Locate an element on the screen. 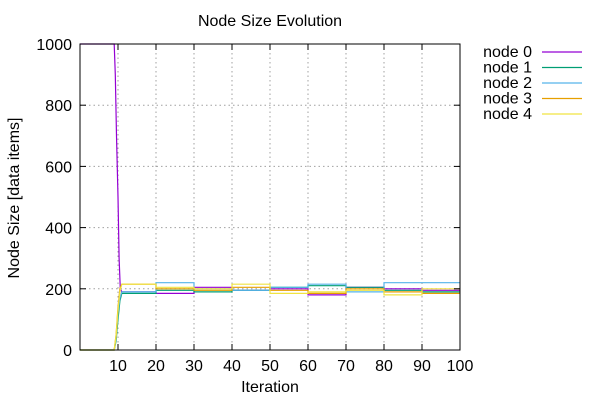  y-tick-label: 600 is located at coordinates (58, 167).